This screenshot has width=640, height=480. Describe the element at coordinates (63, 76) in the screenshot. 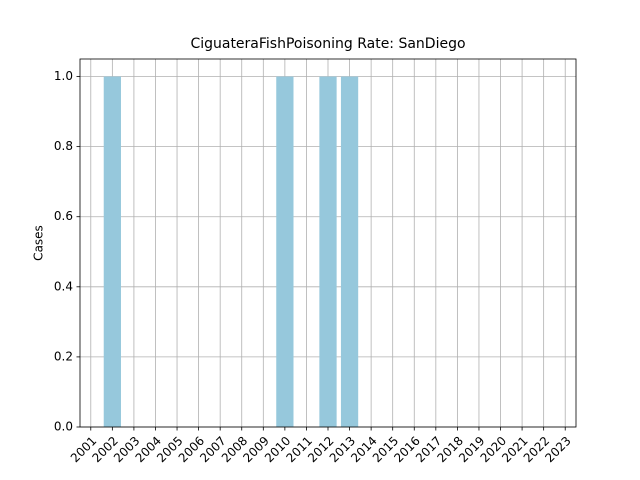

I see `y-tick-label: 1.0` at that location.